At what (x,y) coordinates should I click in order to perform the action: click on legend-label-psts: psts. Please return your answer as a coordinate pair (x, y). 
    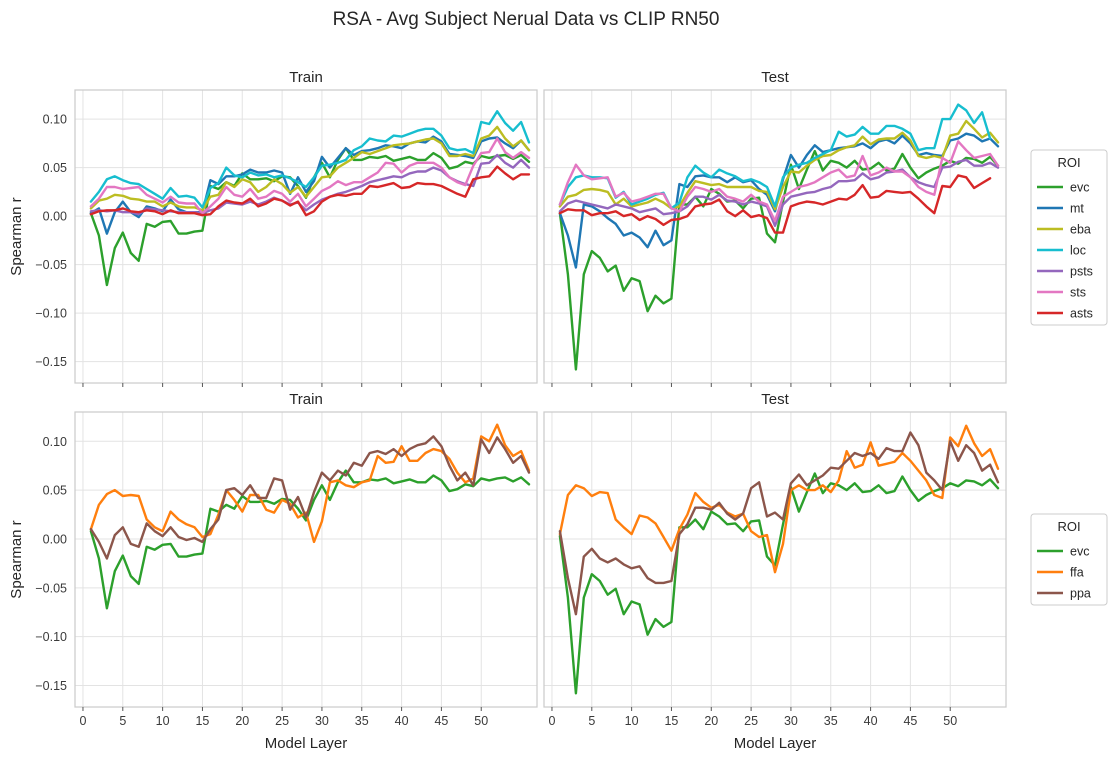
    Looking at the image, I should click on (1081, 272).